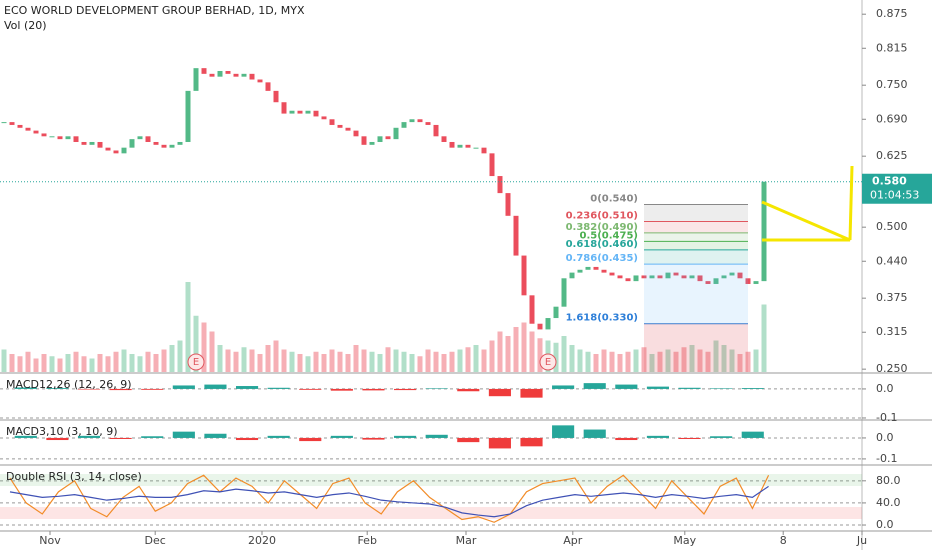 Image resolution: width=932 pixels, height=550 pixels. Describe the element at coordinates (892, 84) in the screenshot. I see `y-tick-label: 0.750` at that location.